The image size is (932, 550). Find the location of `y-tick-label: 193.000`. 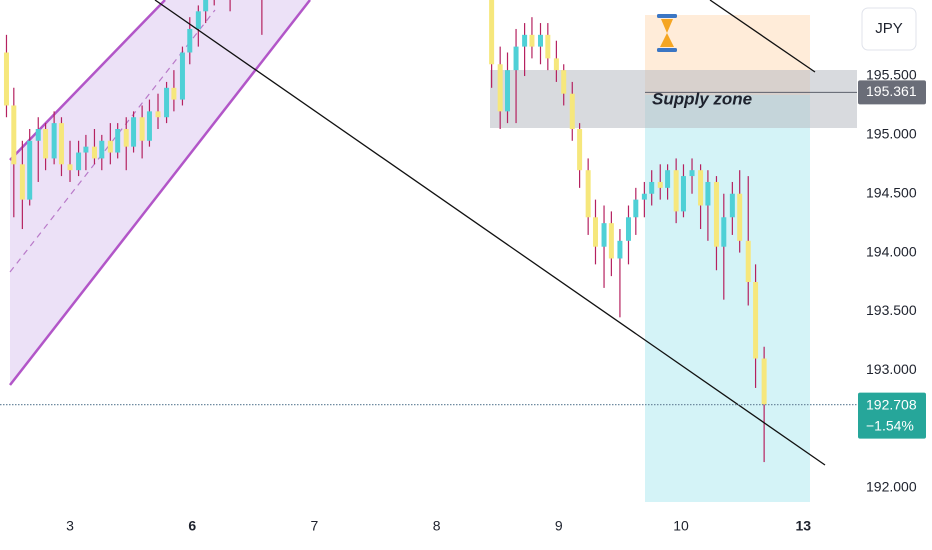

y-tick-label: 193.000 is located at coordinates (891, 369).